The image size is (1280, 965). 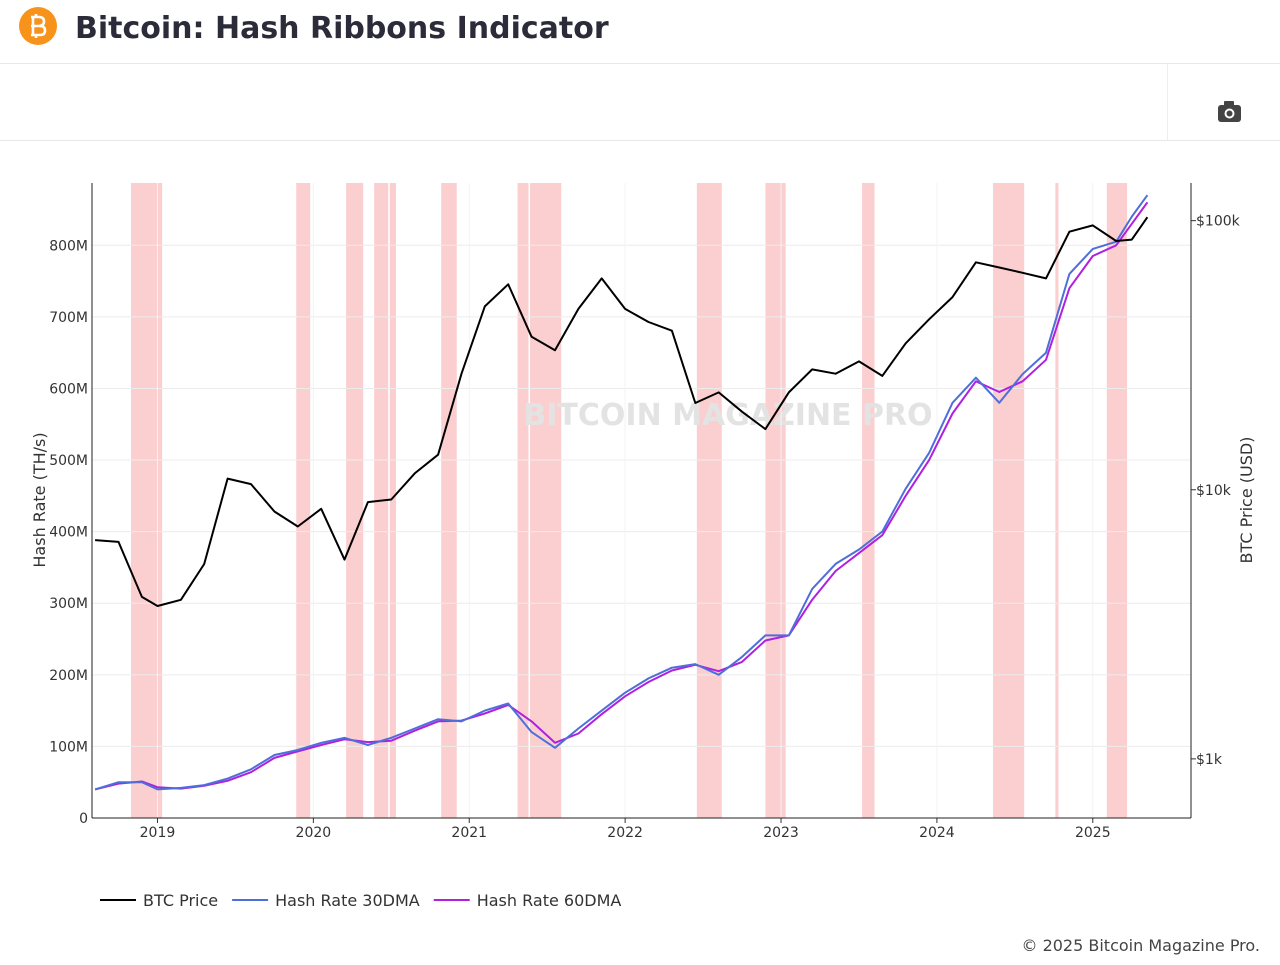 I want to click on x-tick-label: 2025, so click(x=1093, y=833).